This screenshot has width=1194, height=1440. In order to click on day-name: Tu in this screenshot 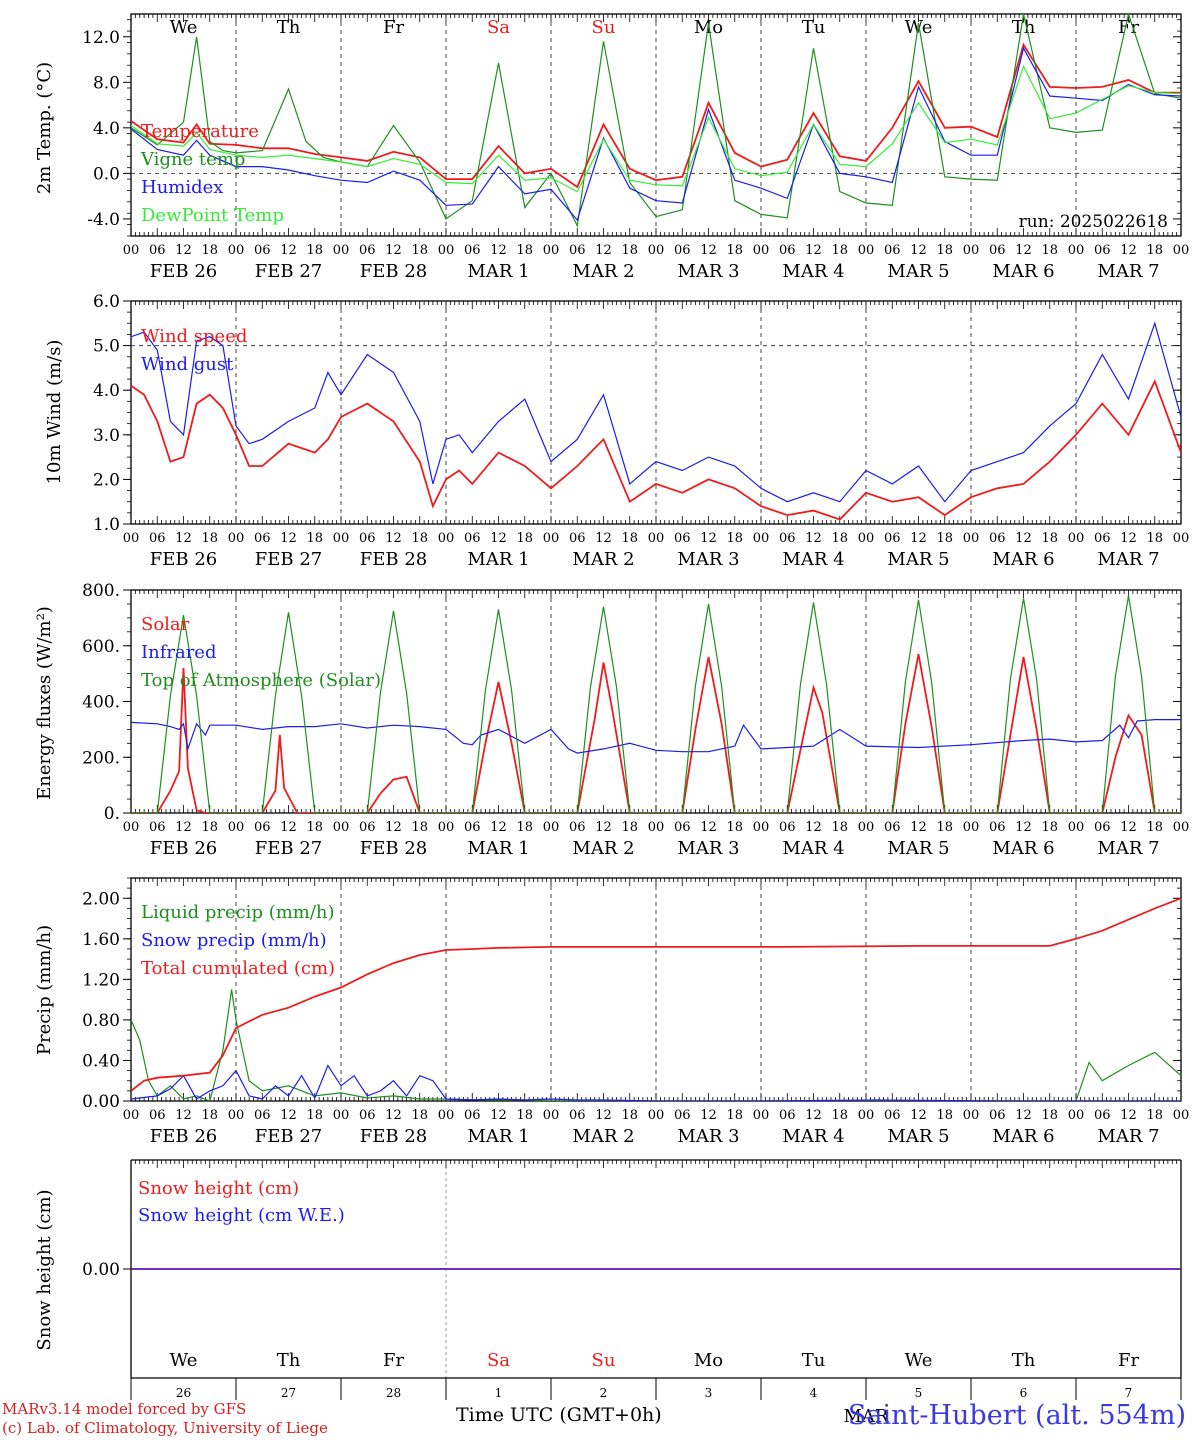, I will do `click(814, 27)`.